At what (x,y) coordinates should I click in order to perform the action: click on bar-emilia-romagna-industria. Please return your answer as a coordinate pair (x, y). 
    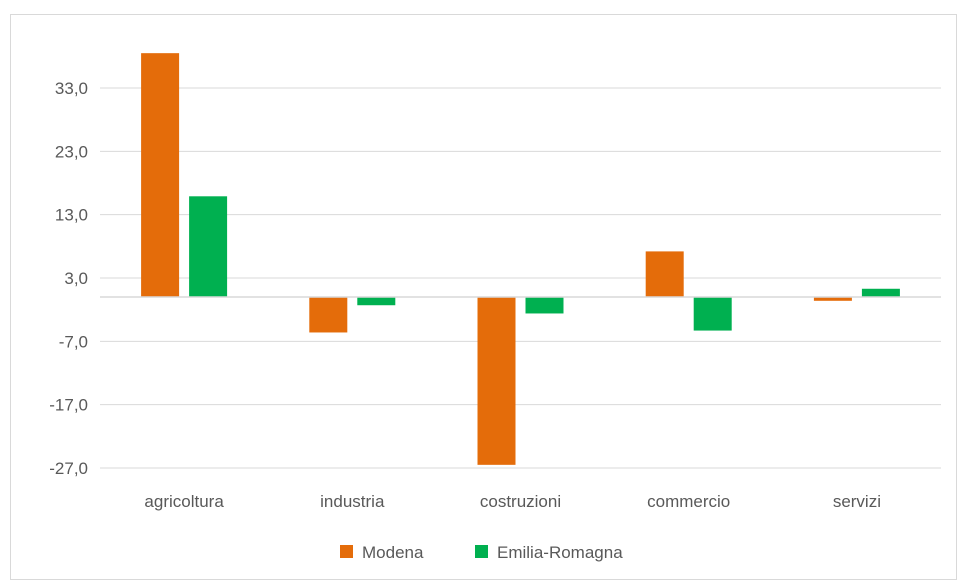
    Looking at the image, I should click on (376, 301).